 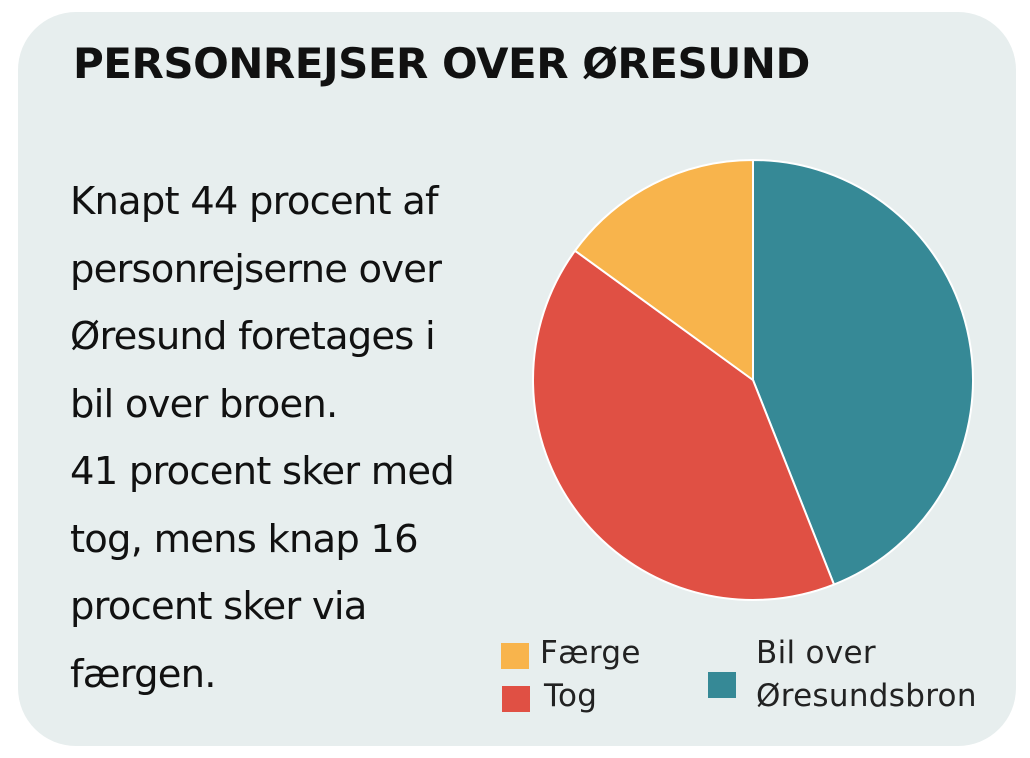 What do you see at coordinates (515, 656) in the screenshot?
I see `legend-swatch-faerge` at bounding box center [515, 656].